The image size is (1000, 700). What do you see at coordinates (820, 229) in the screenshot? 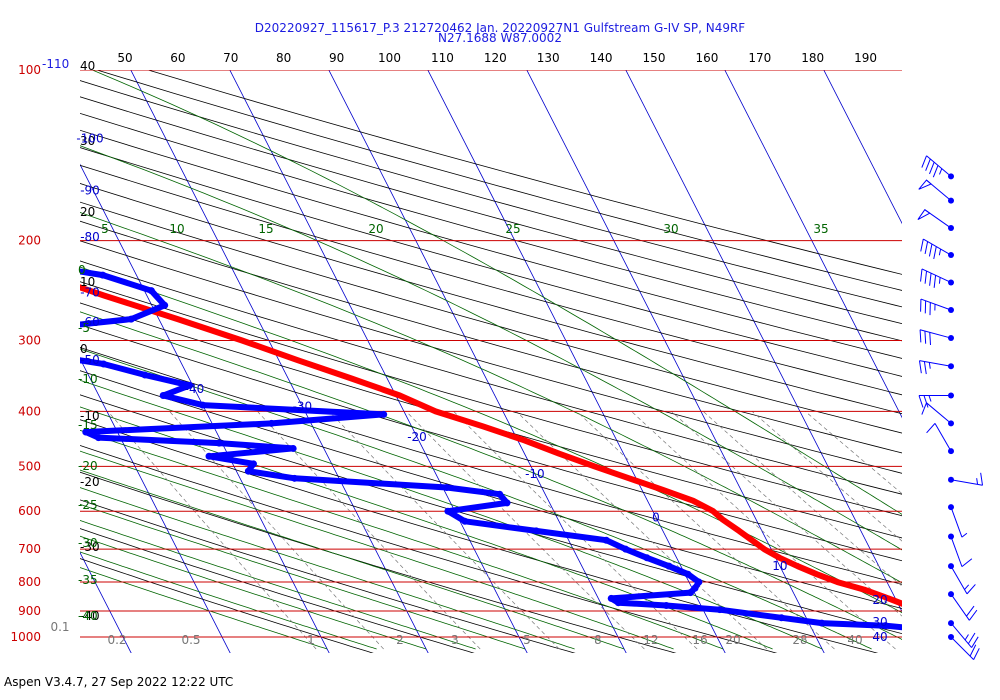
I see `moist-adiabat-label: 35` at bounding box center [820, 229].